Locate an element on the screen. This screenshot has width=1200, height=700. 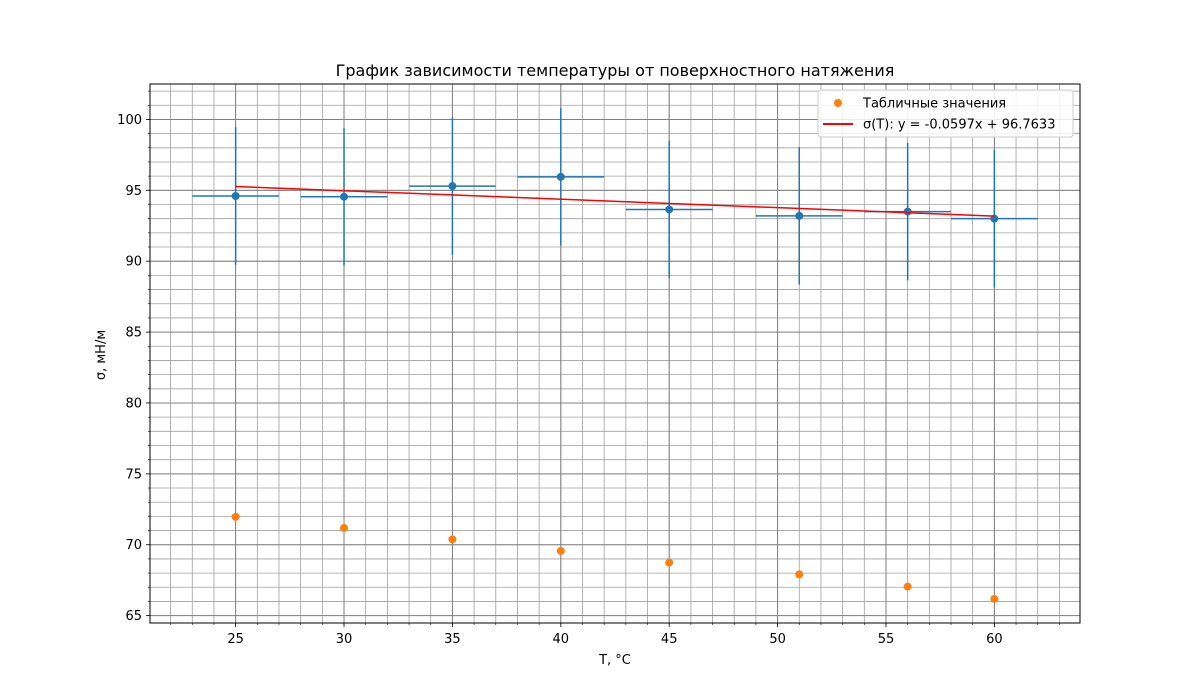
x-axis-label: T, °C is located at coordinates (614, 660).